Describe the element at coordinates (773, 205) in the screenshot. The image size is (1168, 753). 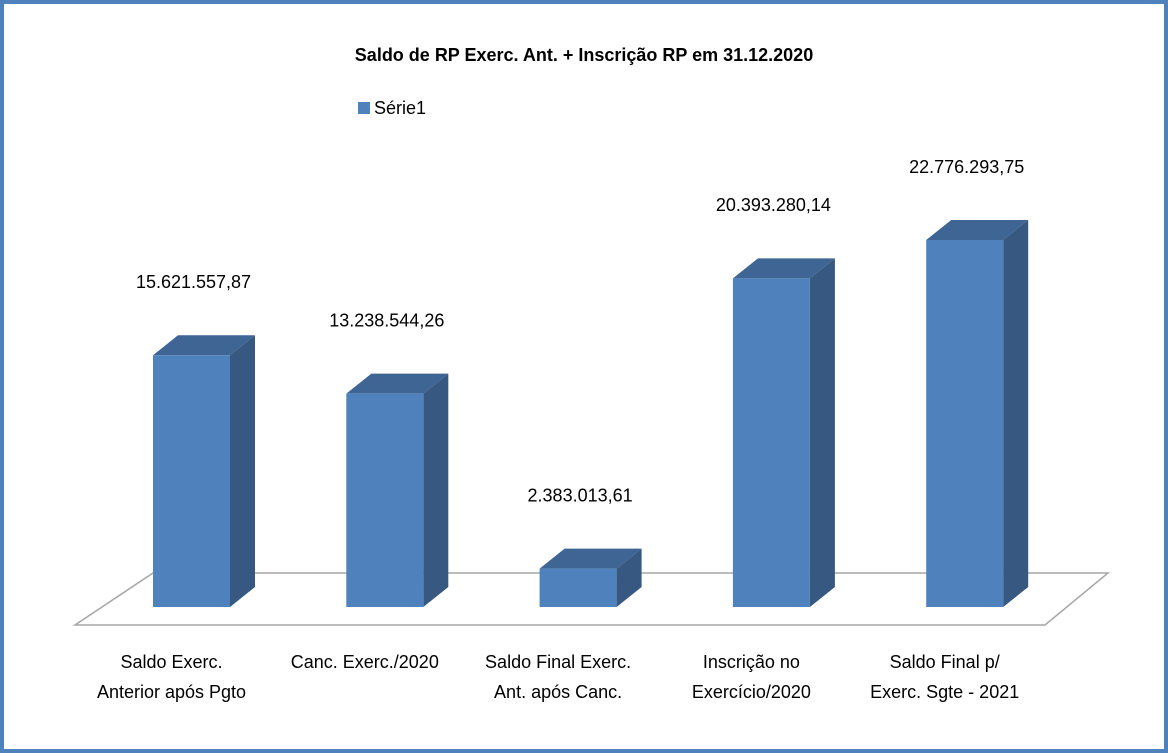
I see `data-label: 20.393.280,14` at that location.